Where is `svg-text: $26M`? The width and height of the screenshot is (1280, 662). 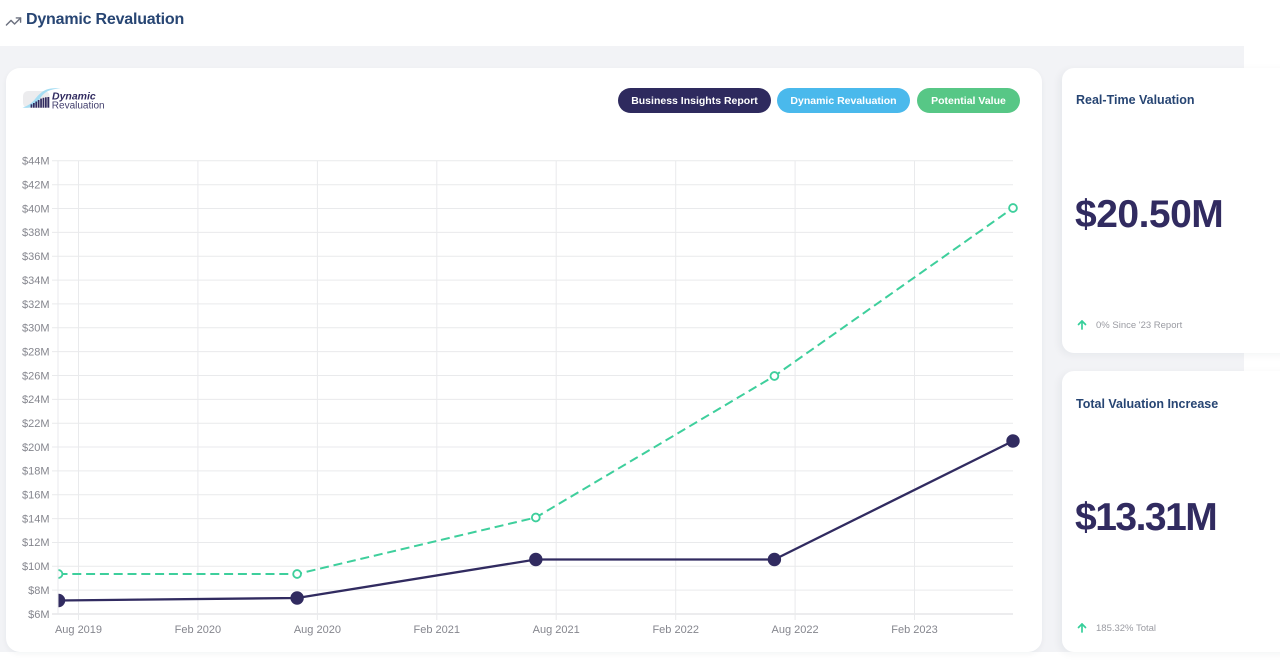 svg-text: $26M is located at coordinates (36, 376).